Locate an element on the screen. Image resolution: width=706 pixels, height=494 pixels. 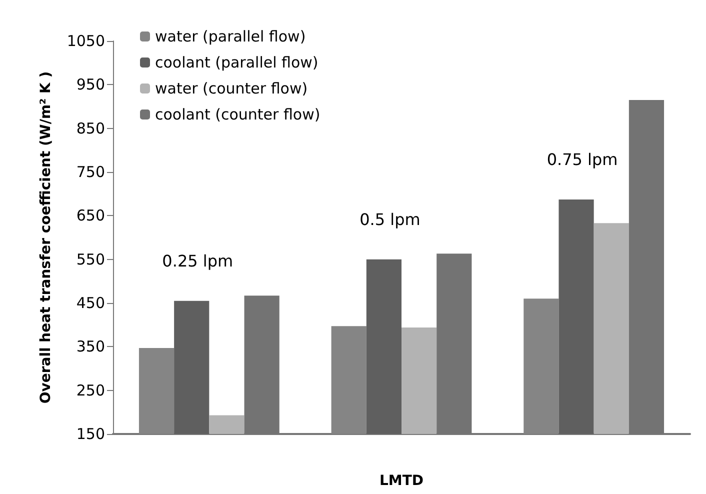
y-tick-label: 950 is located at coordinates (90, 85).